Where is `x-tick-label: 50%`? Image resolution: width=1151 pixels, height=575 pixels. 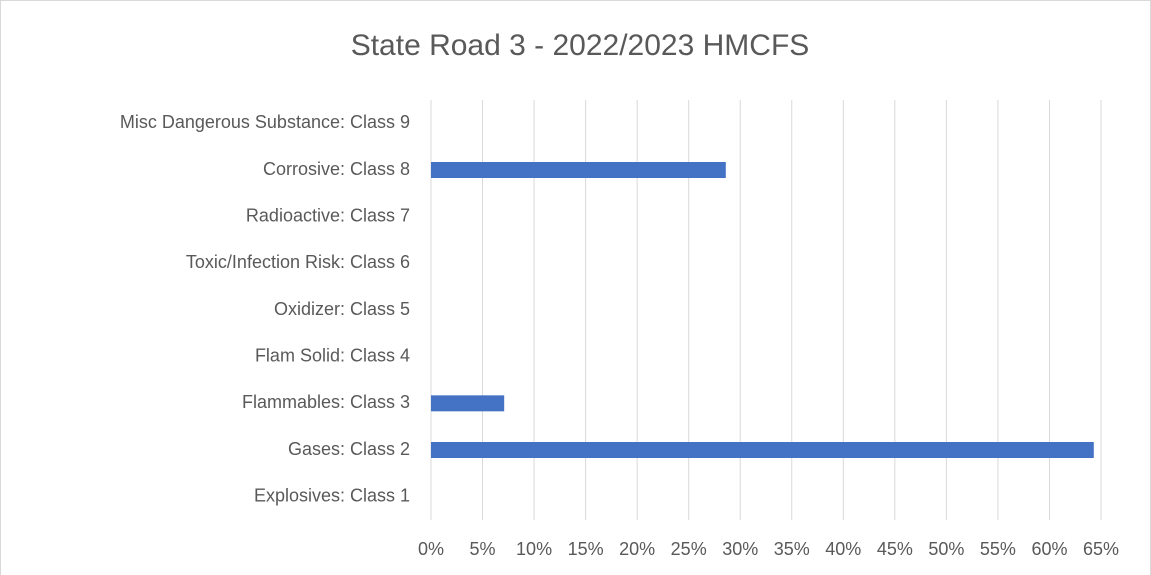 x-tick-label: 50% is located at coordinates (946, 549).